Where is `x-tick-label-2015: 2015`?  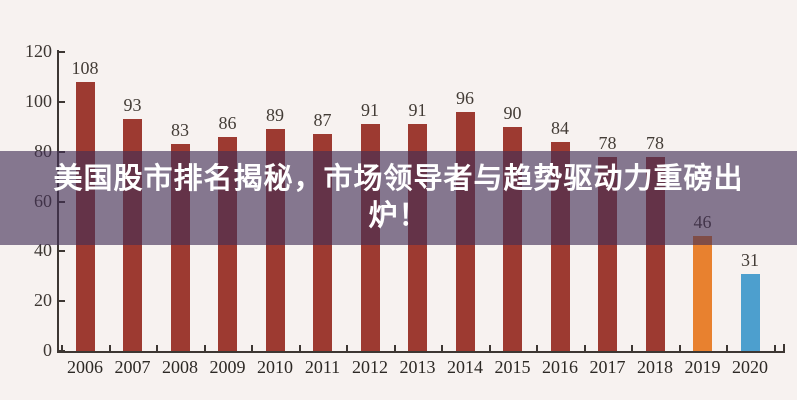 x-tick-label-2015: 2015 is located at coordinates (512, 367).